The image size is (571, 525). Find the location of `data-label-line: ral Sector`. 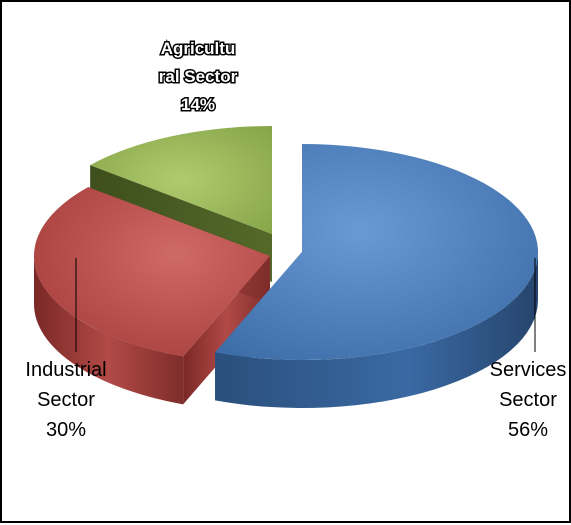

data-label-line: ral Sector is located at coordinates (198, 76).